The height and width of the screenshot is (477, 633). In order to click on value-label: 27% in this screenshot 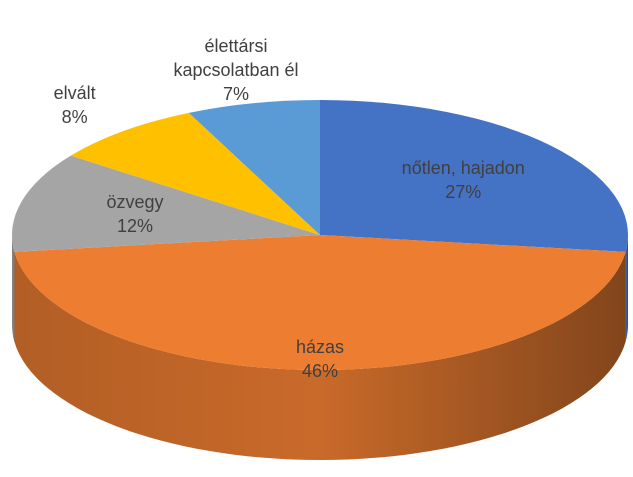, I will do `click(463, 191)`.